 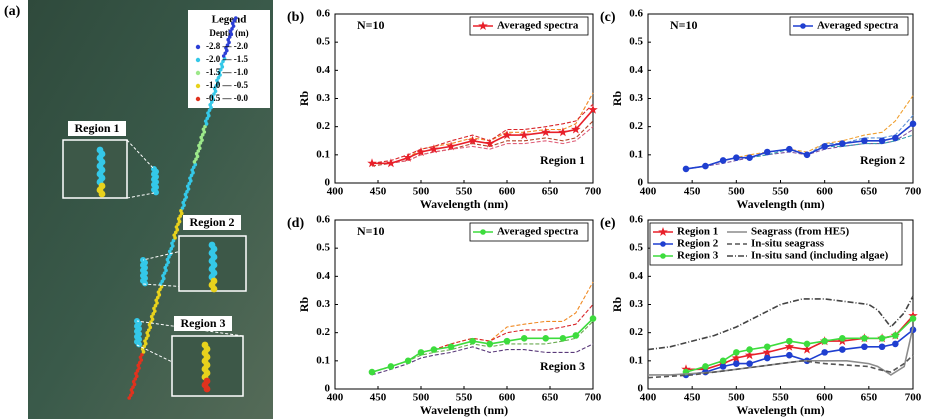 I want to click on legend-label: Region 1, so click(x=697, y=232).